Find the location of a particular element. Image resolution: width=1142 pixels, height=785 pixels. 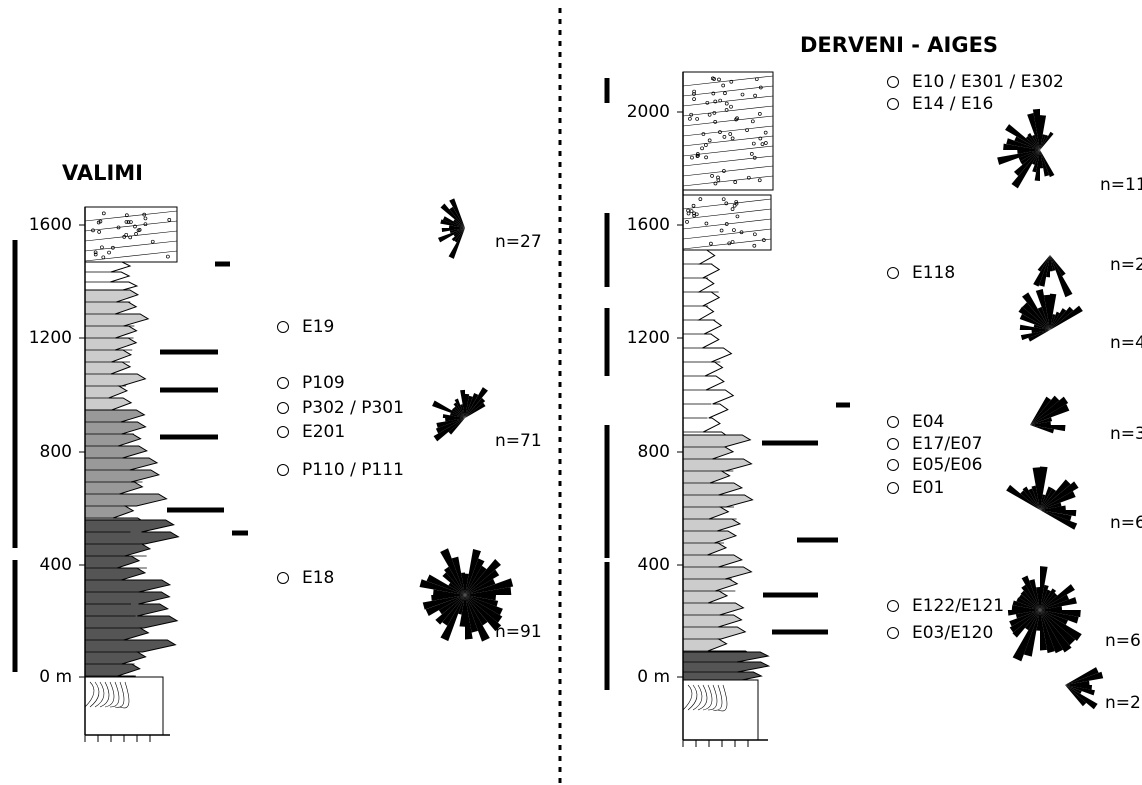

section-title: VALIMI is located at coordinates (102, 173).